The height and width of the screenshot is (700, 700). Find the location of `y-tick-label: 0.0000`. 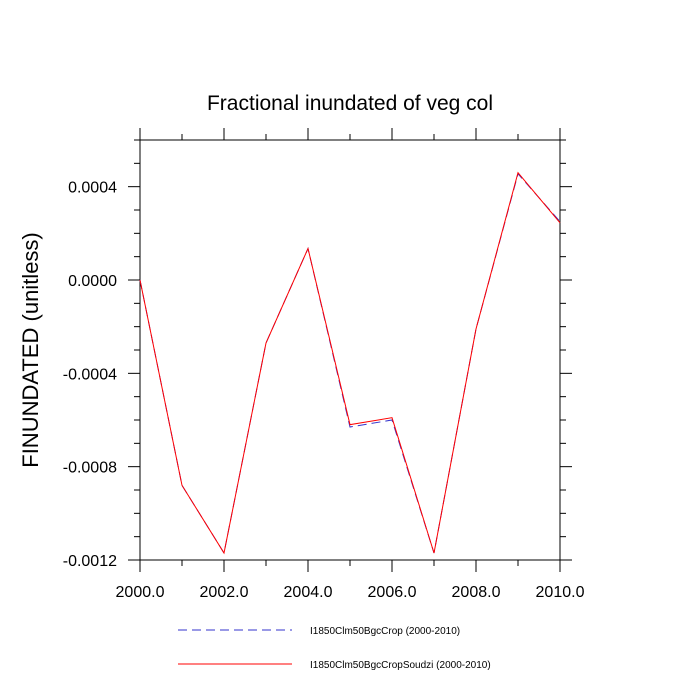

y-tick-label: 0.0000 is located at coordinates (92, 281).